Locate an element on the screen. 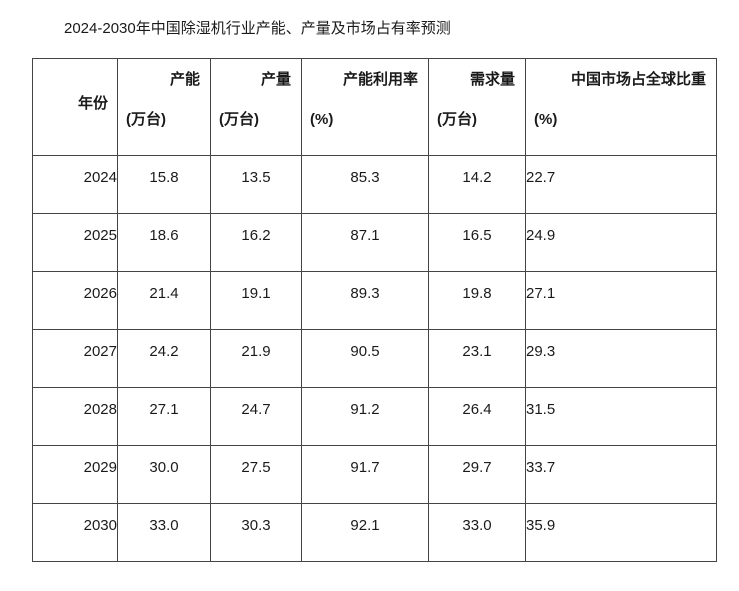 The image size is (739, 591). column-header-utilization-label: 产能利用率 is located at coordinates (380, 79).